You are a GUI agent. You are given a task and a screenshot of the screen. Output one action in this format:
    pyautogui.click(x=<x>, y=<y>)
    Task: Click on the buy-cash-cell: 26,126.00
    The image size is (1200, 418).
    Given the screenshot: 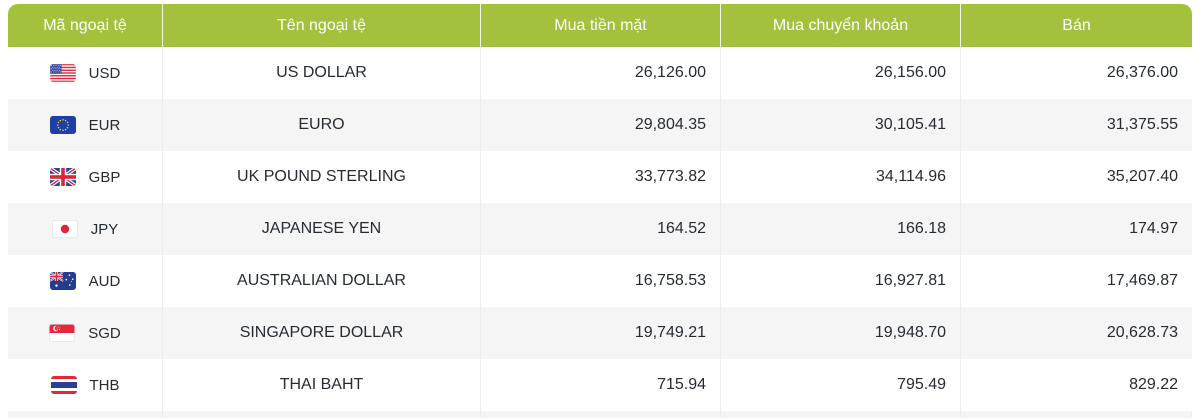 What is the action you would take?
    pyautogui.click(x=601, y=73)
    